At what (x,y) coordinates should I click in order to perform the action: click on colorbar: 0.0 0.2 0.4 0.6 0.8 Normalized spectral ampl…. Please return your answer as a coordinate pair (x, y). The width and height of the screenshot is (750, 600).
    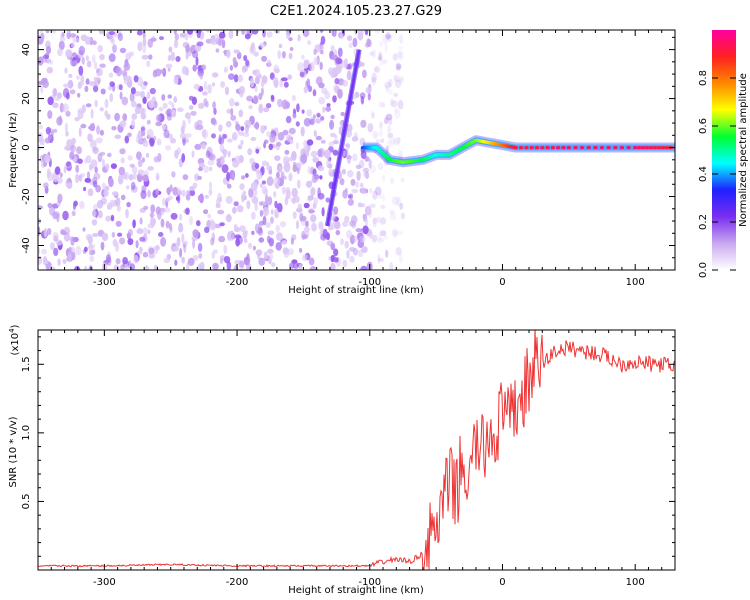
    Looking at the image, I should click on (723, 154).